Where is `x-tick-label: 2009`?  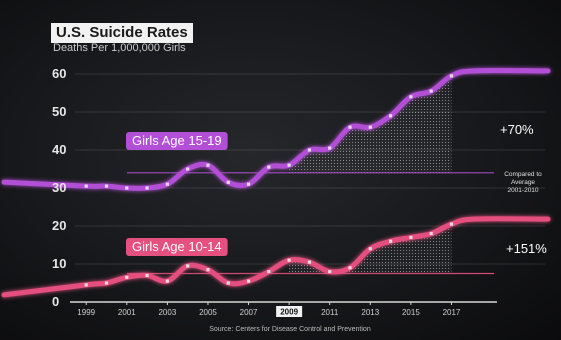
x-tick-label: 2009 is located at coordinates (289, 312).